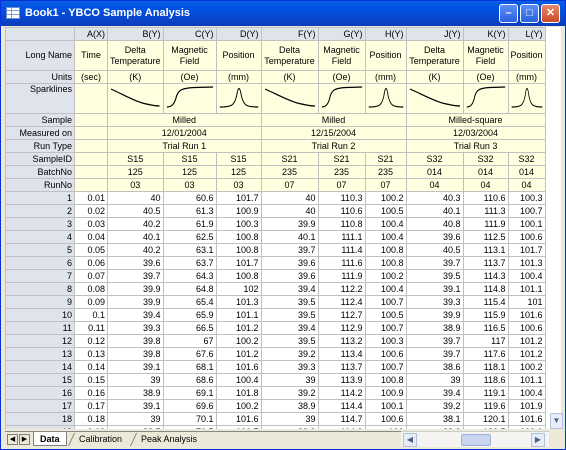 This screenshot has width=566, height=450. Describe the element at coordinates (40, 380) in the screenshot. I see `row-number: 15` at that location.